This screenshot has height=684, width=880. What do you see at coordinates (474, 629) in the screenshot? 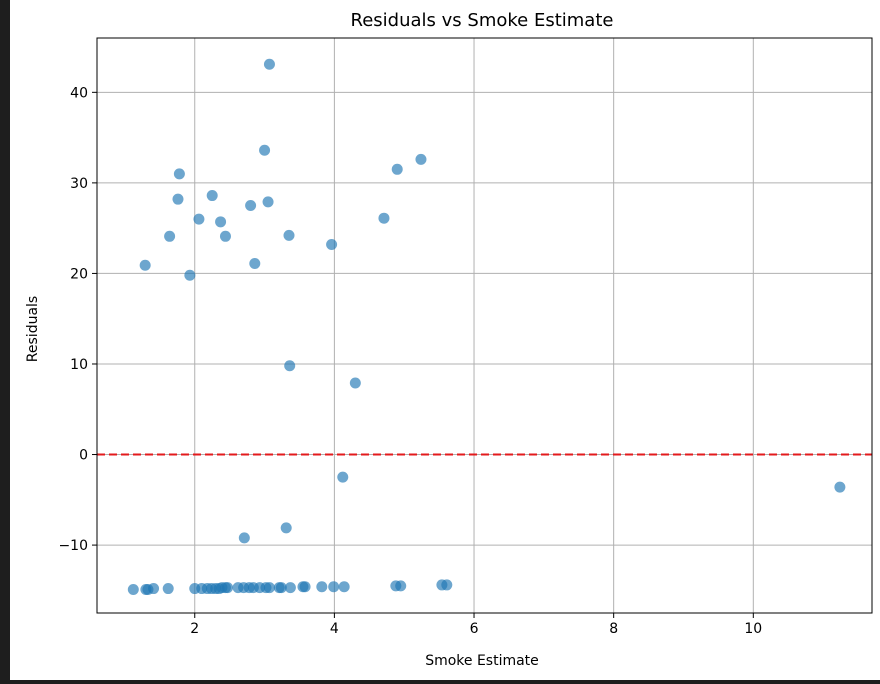
I see `x-tick-label: 6` at bounding box center [474, 629].